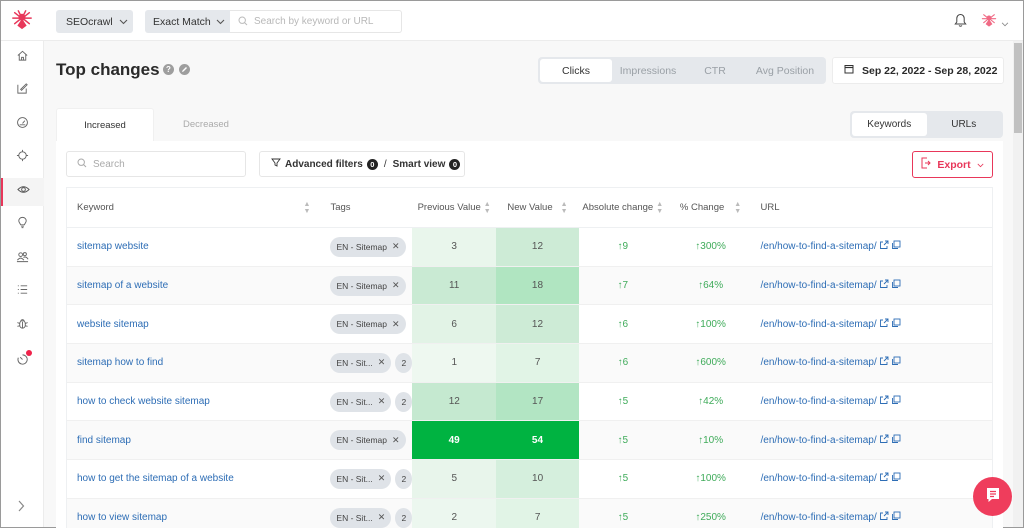 This screenshot has height=528, width=1024. Describe the element at coordinates (22, 192) in the screenshot. I see `sidebar-item-monitoring` at that location.